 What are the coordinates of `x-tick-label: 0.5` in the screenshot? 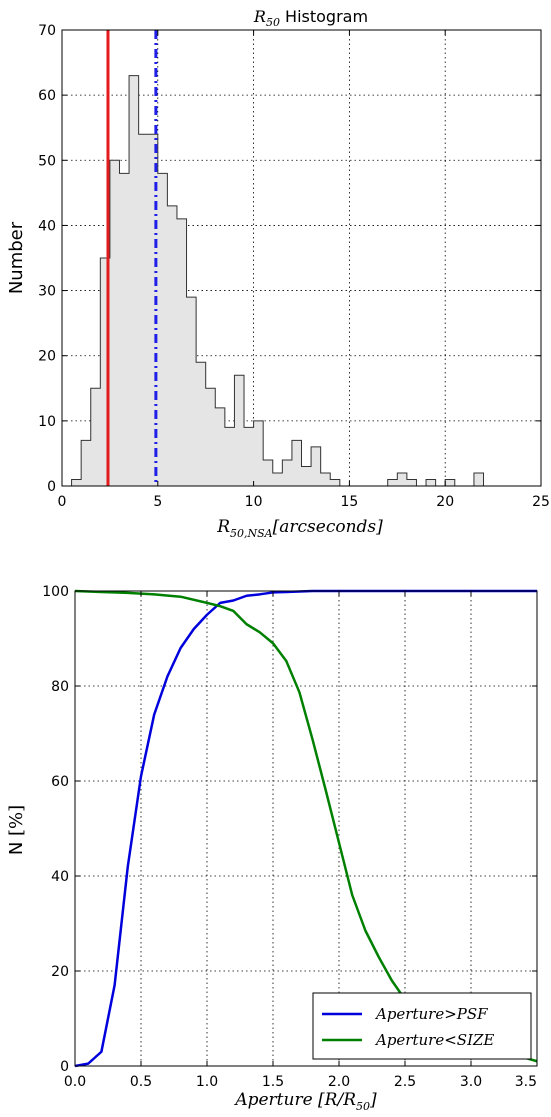 It's located at (141, 1082).